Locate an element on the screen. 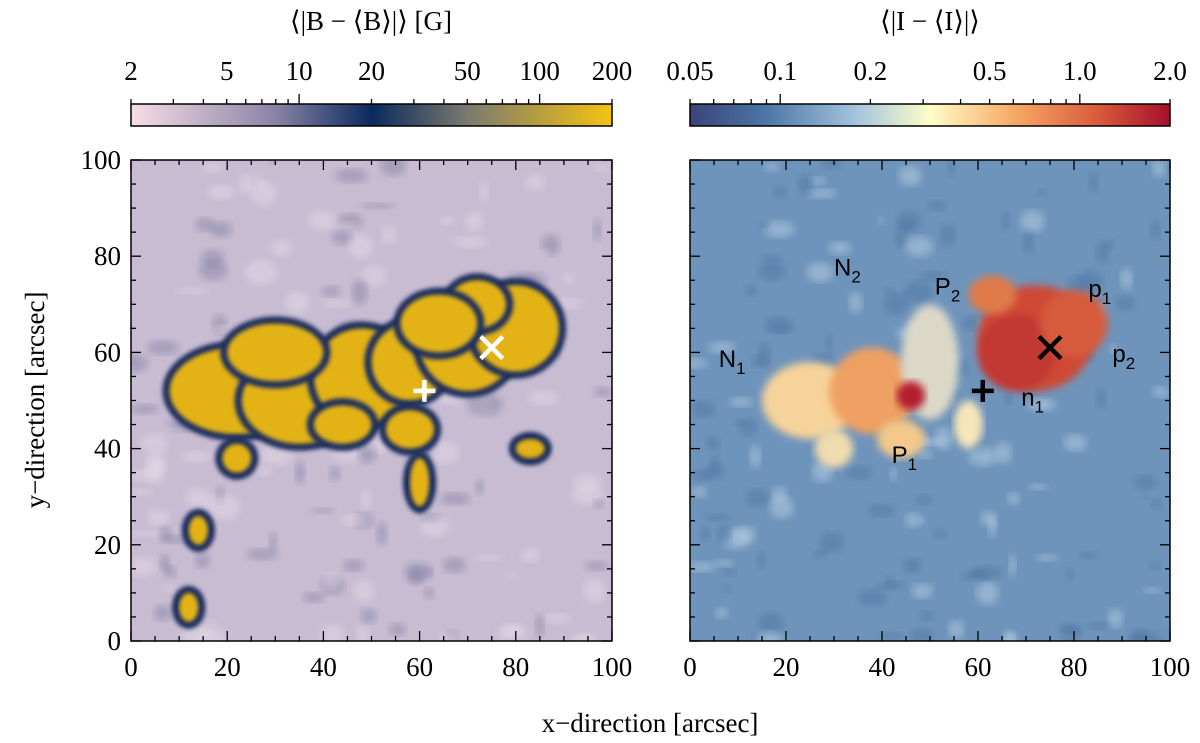  region-label: N2 is located at coordinates (847, 270).